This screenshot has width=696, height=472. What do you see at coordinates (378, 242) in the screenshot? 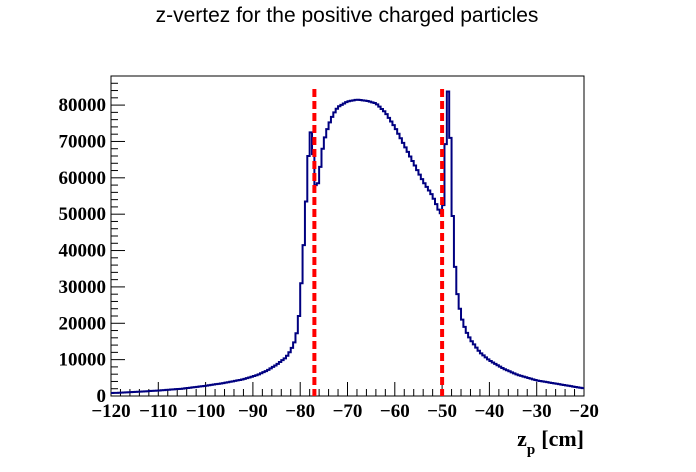
I see `annotations` at bounding box center [378, 242].